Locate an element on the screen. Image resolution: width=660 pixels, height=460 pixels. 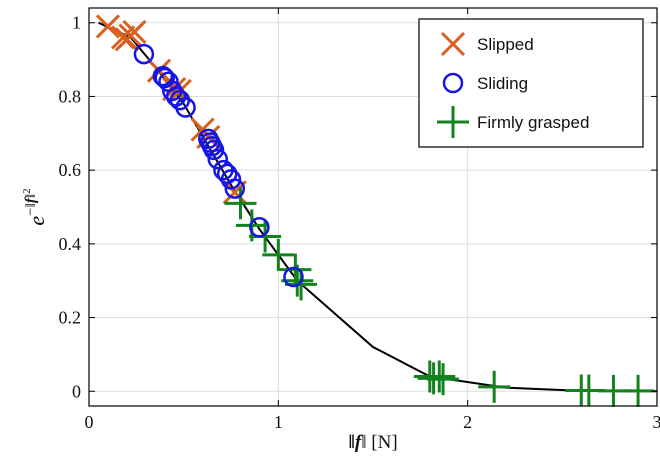
y-tick-label: 0.8 is located at coordinates (70, 96).